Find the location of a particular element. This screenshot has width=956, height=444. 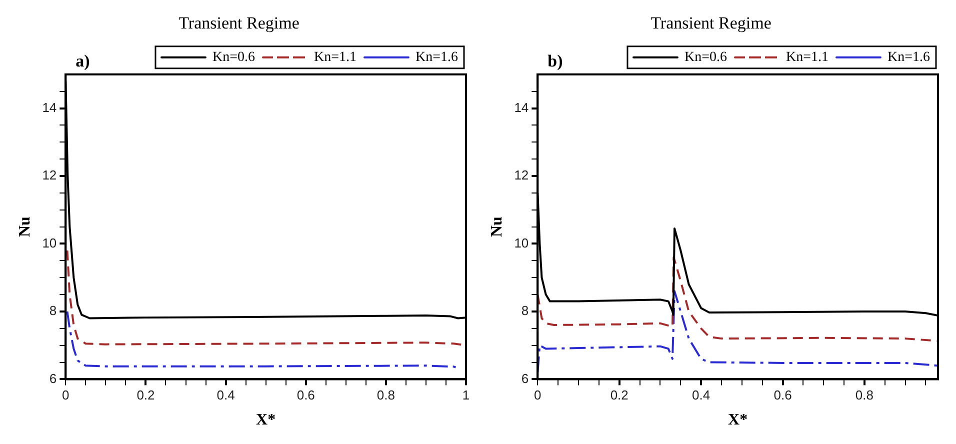

text: b) is located at coordinates (555, 60).